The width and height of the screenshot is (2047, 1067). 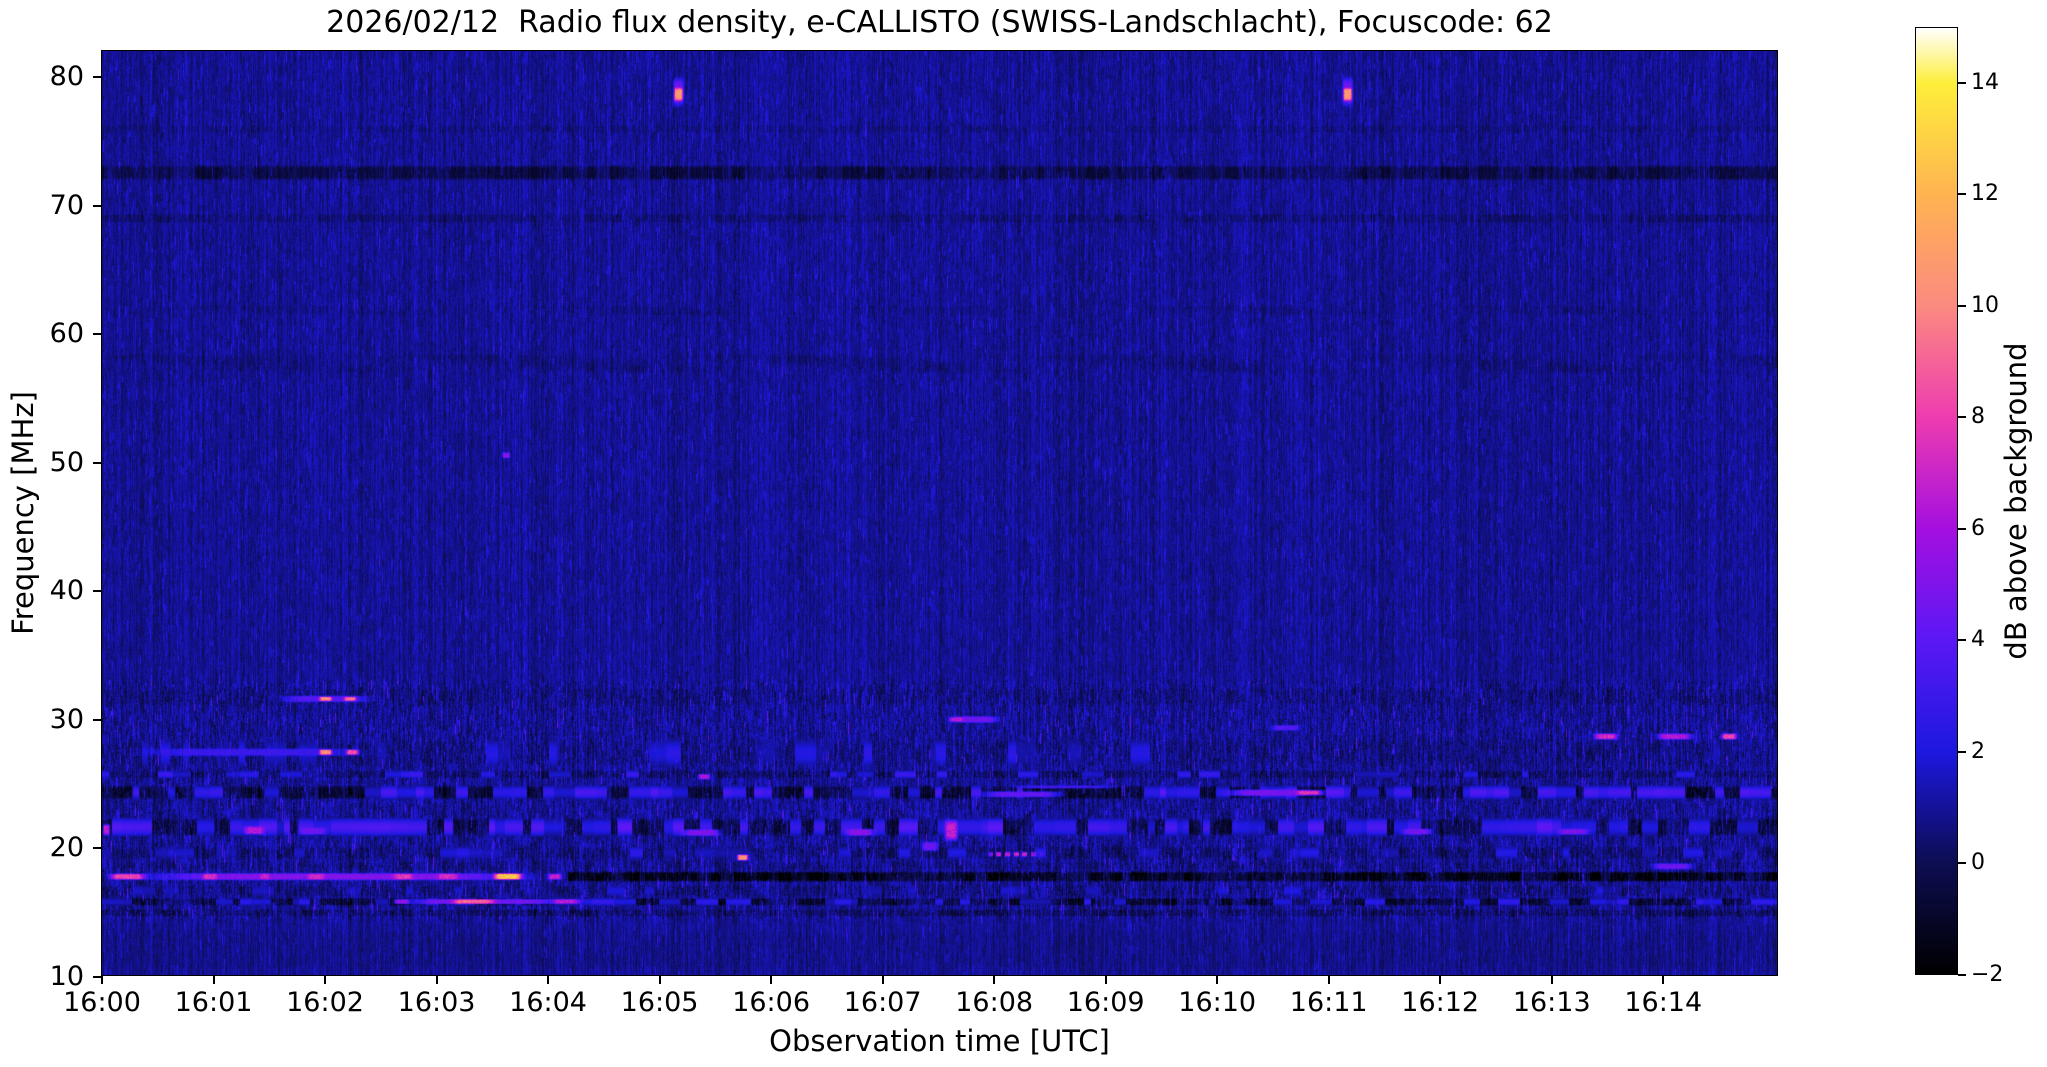 I want to click on colorbar-tick-label: 14, so click(x=1985, y=82).